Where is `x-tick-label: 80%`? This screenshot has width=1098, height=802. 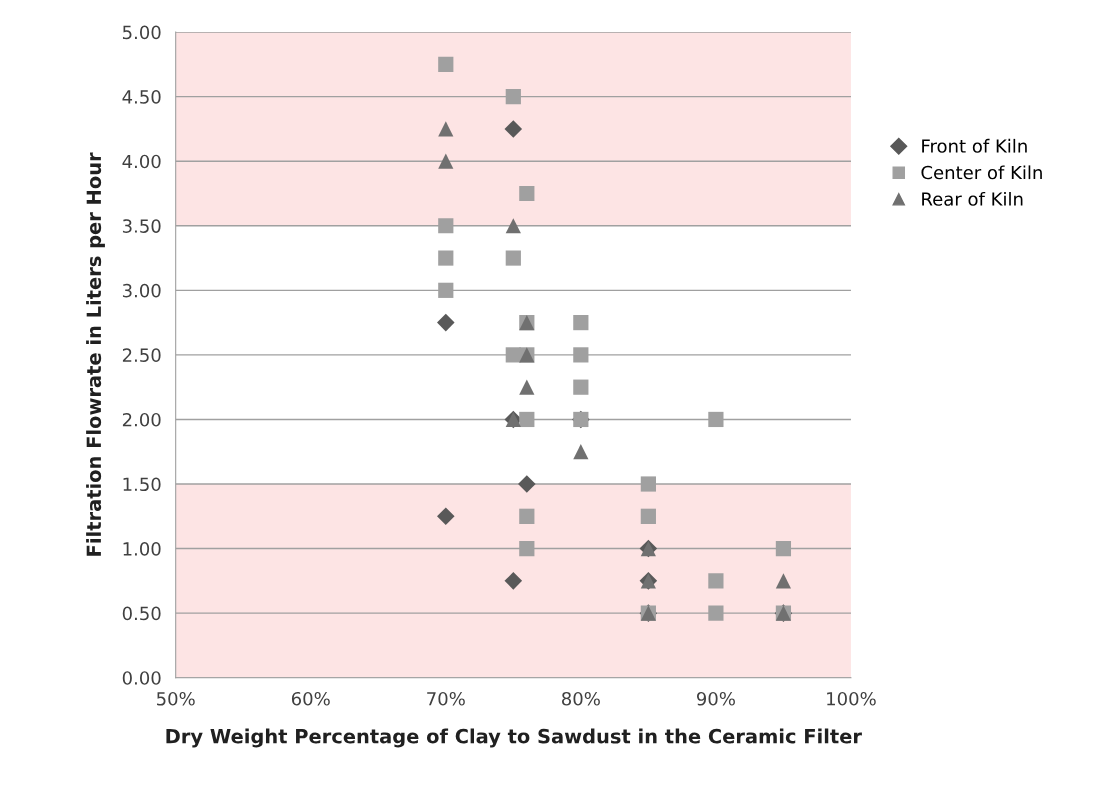 x-tick-label: 80% is located at coordinates (581, 698).